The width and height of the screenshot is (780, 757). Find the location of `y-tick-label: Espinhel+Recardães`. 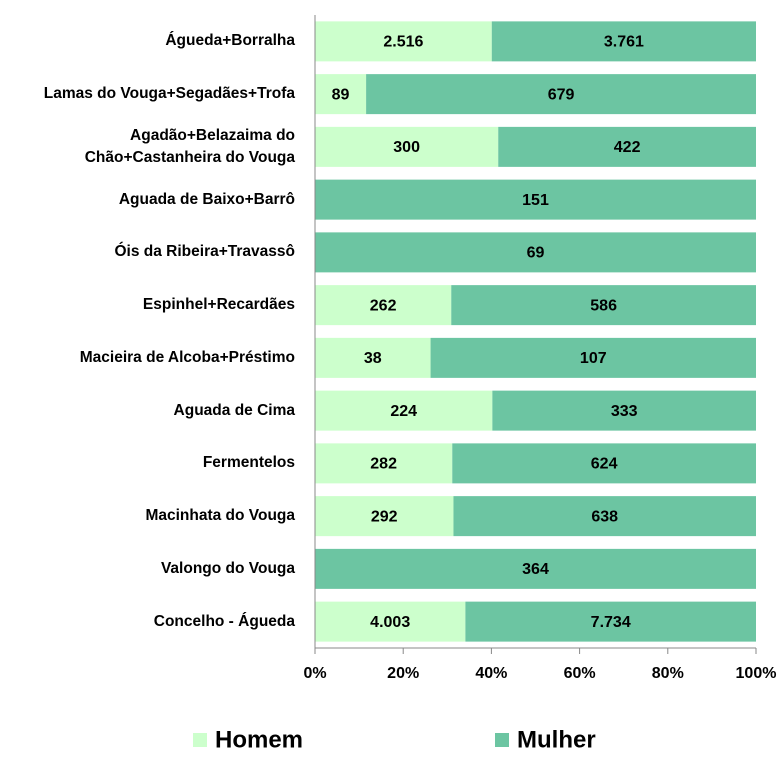

y-tick-label: Espinhel+Recardães is located at coordinates (218, 305).